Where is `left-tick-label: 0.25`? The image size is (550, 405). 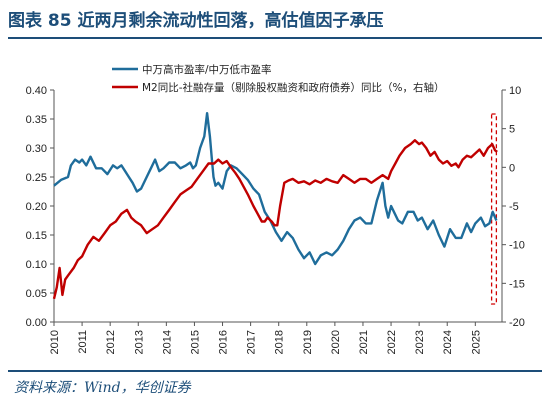 left-tick-label: 0.25 is located at coordinates (36, 178).